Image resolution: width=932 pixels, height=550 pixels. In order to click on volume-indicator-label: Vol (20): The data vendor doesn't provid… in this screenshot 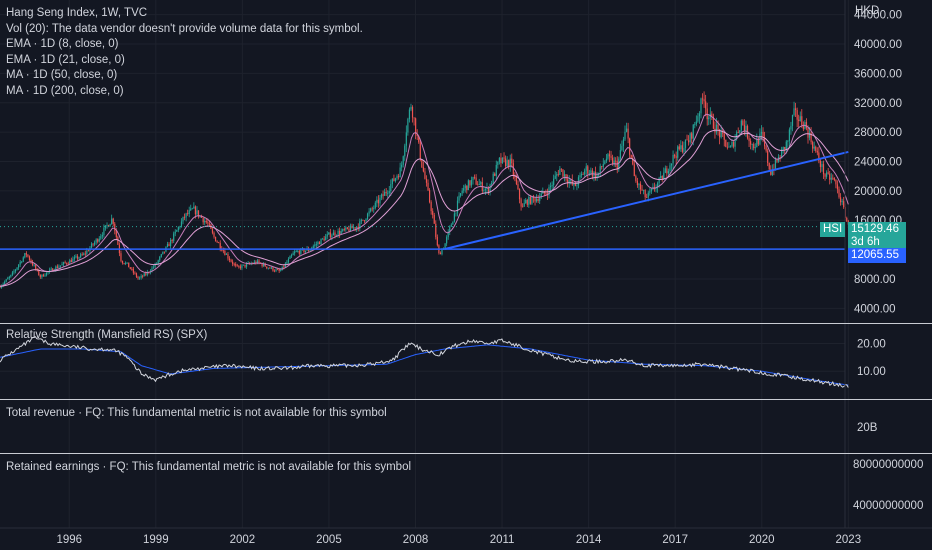, I will do `click(184, 28)`.